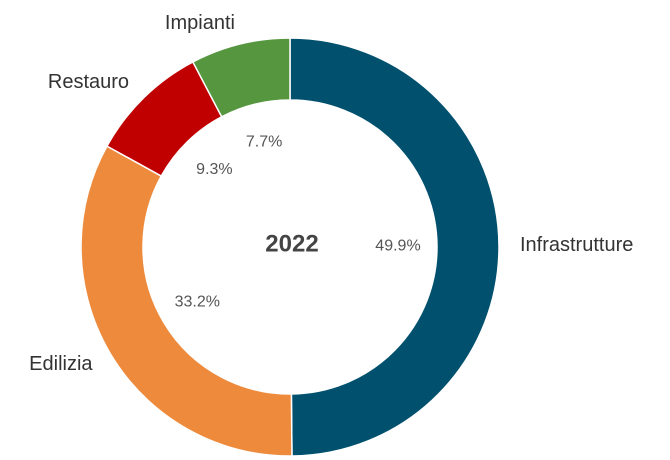 The width and height of the screenshot is (670, 460). I want to click on category-label: Impianti, so click(200, 23).